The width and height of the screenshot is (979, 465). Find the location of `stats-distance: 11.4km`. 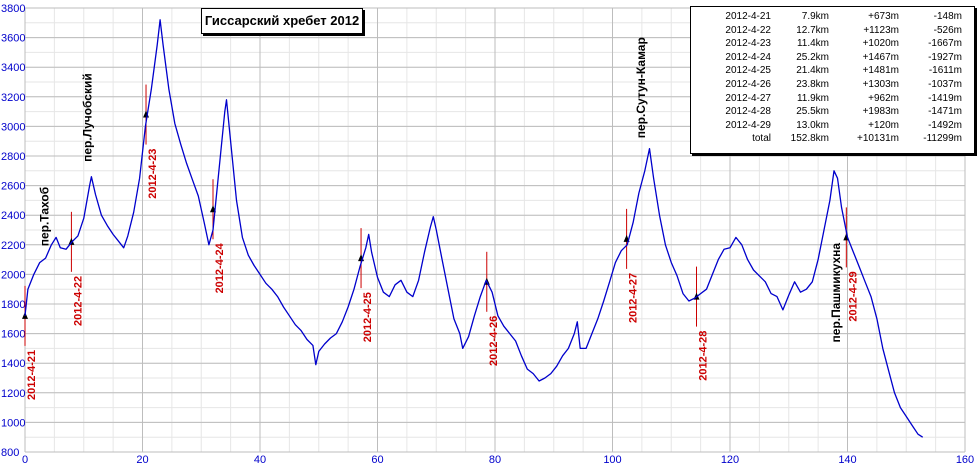

stats-distance: 11.4km is located at coordinates (812, 44).